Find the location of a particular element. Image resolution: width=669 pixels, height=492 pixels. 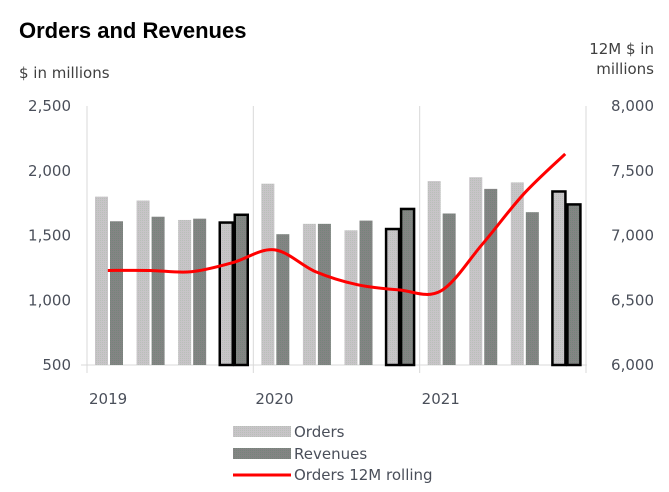

left-tick-label: 2,500 is located at coordinates (49, 106).